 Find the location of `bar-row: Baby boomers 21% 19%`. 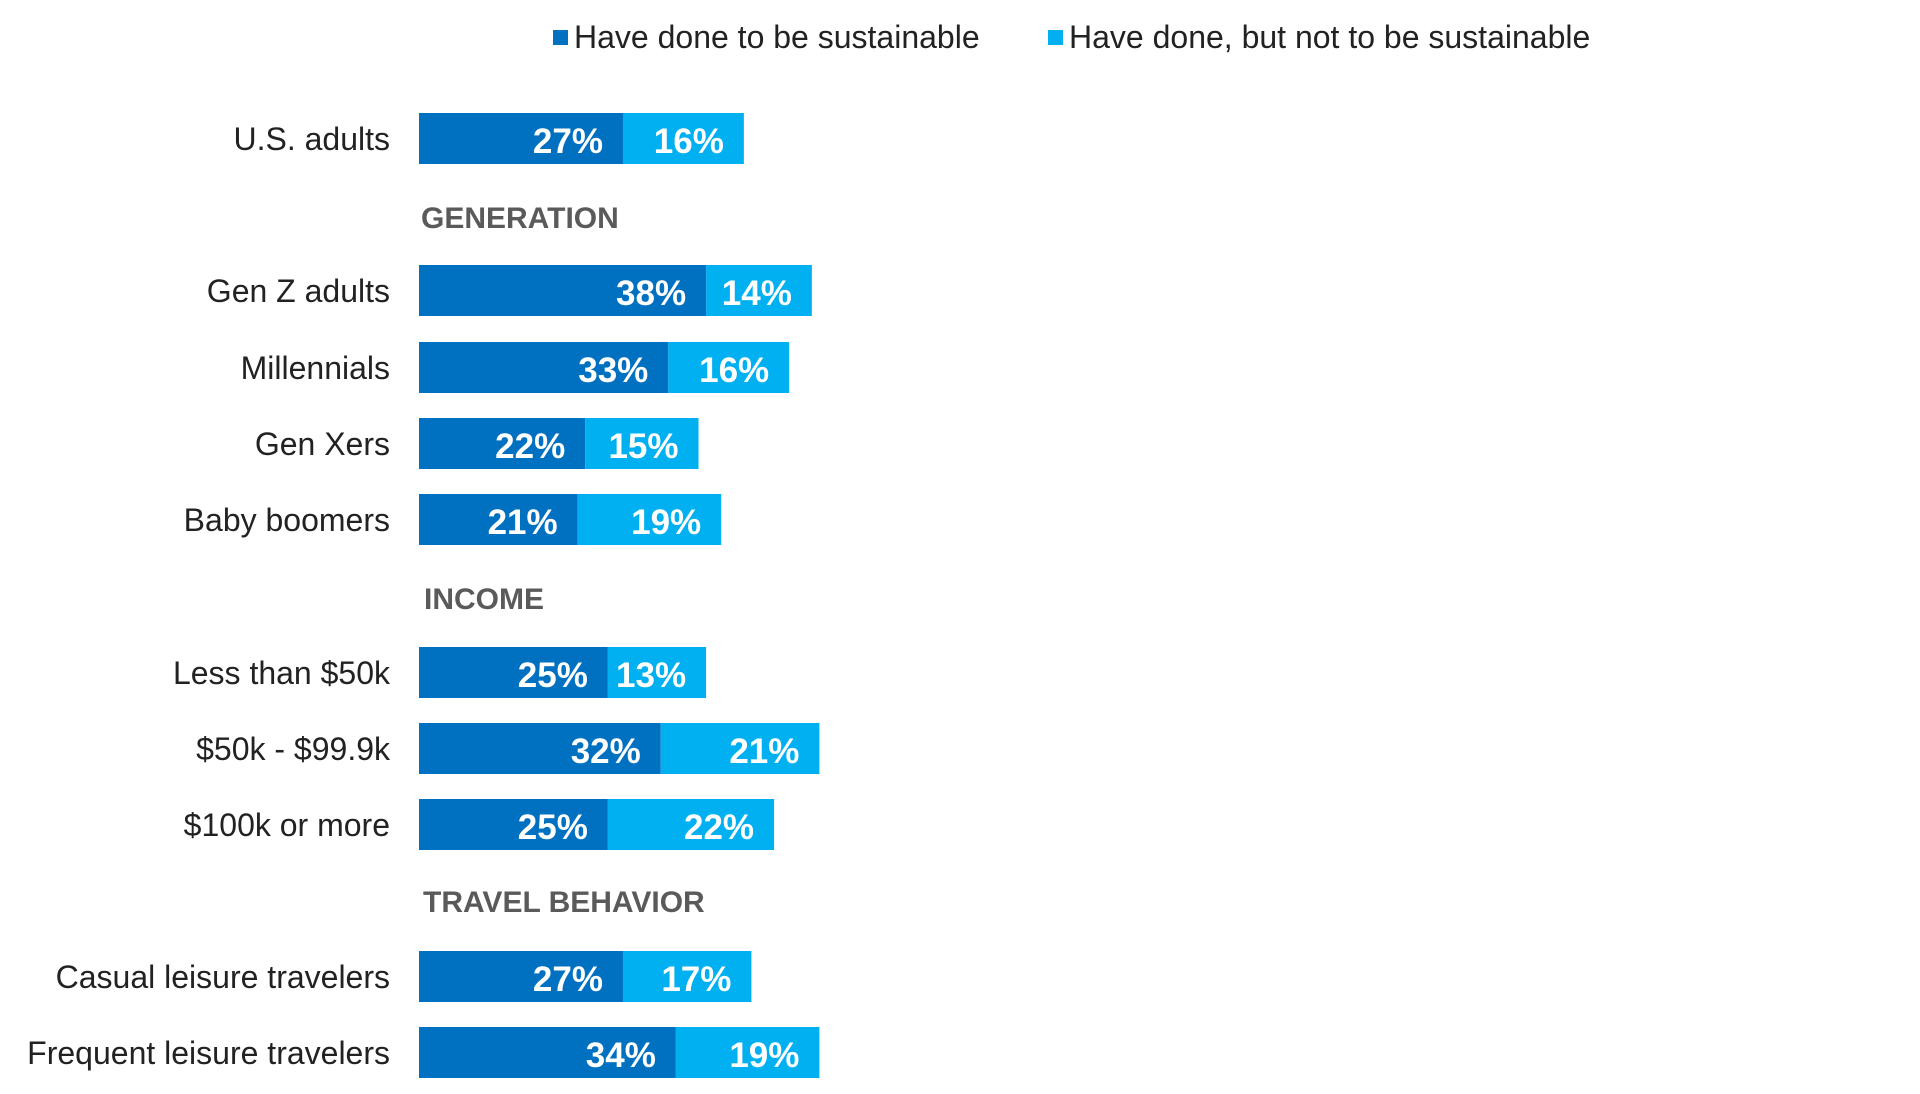

bar-row: Baby boomers 21% 19% is located at coordinates (453, 519).